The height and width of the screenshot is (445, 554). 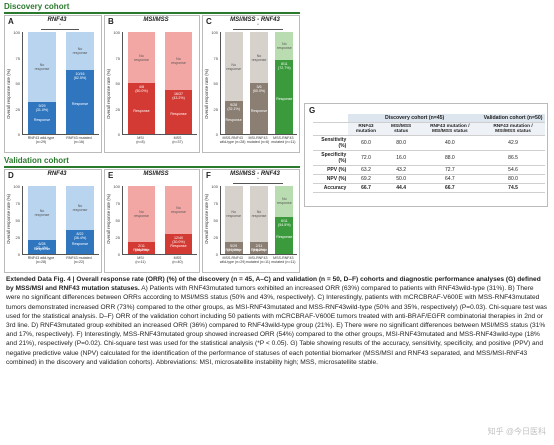 I want to click on table-cell: 42.9, so click(x=513, y=143).